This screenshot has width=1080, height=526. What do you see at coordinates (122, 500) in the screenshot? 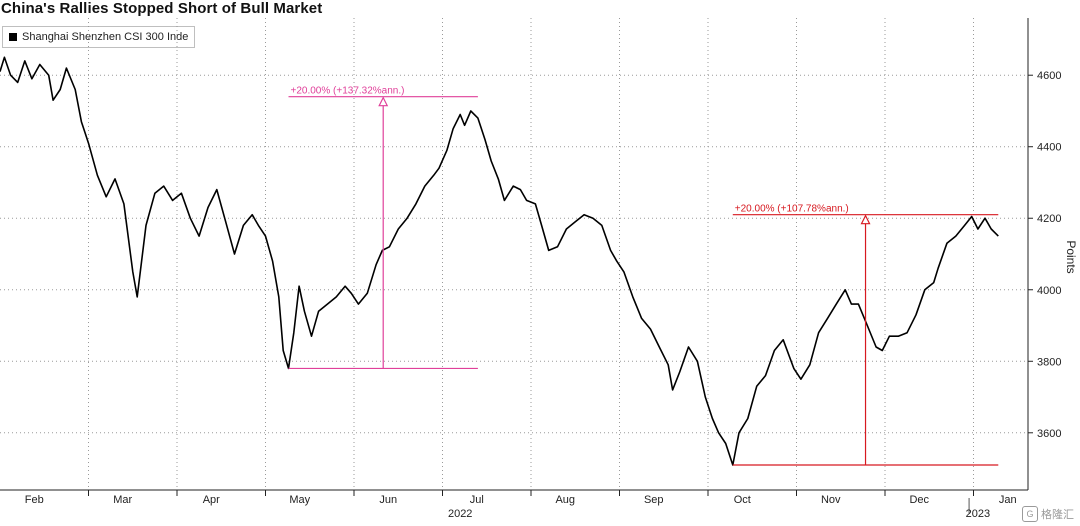
I see `x-tick-label: Mar` at bounding box center [122, 500].